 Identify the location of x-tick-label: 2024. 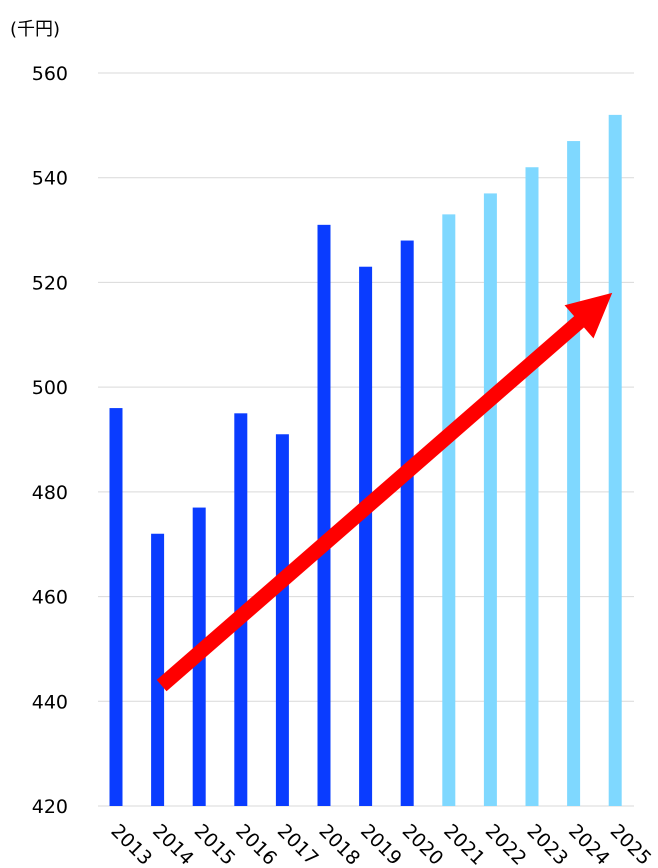
(589, 844).